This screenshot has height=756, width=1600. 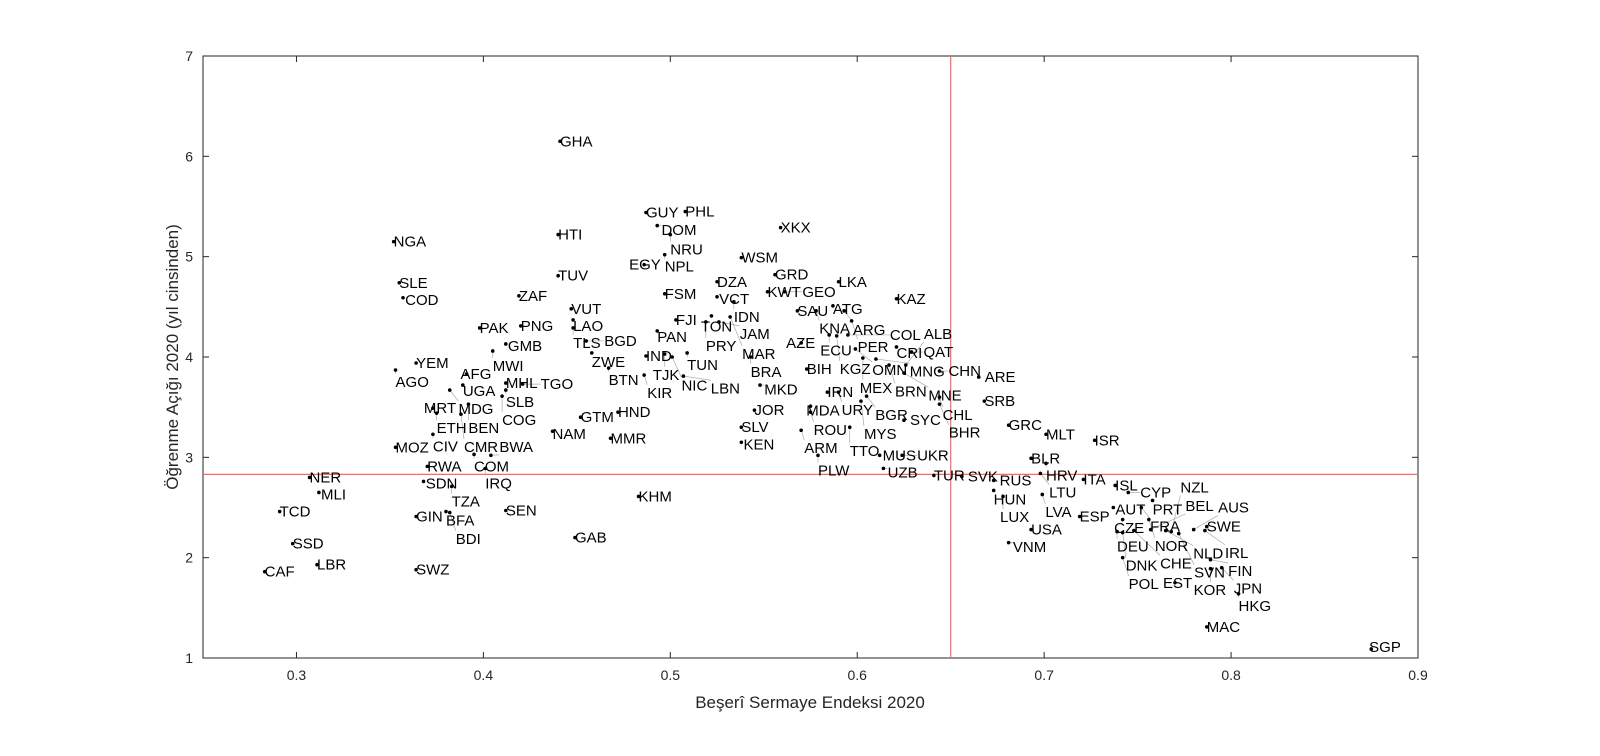 I want to click on data-point-label: ATG, so click(x=848, y=309).